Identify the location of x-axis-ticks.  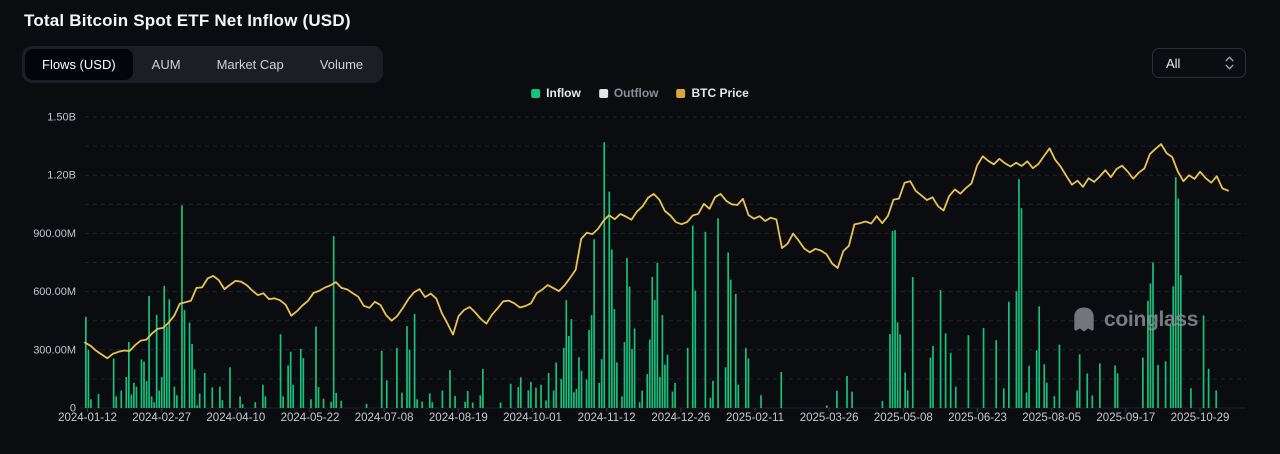
(644, 410).